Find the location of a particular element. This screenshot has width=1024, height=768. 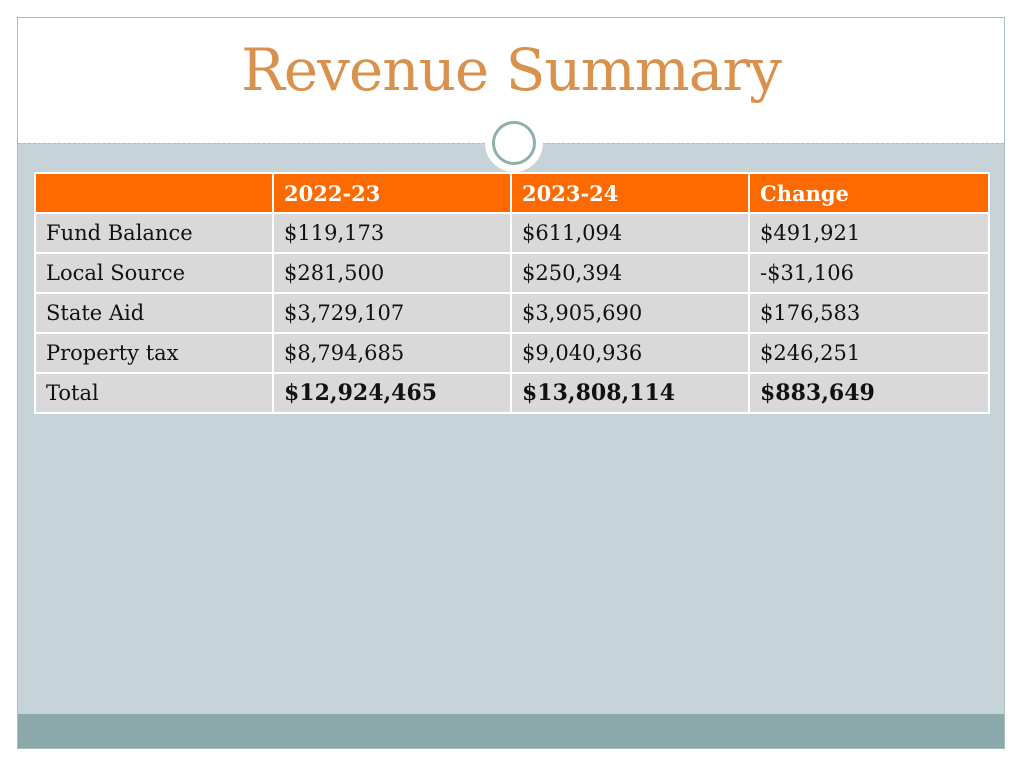

row-label: Property tax is located at coordinates (154, 353).